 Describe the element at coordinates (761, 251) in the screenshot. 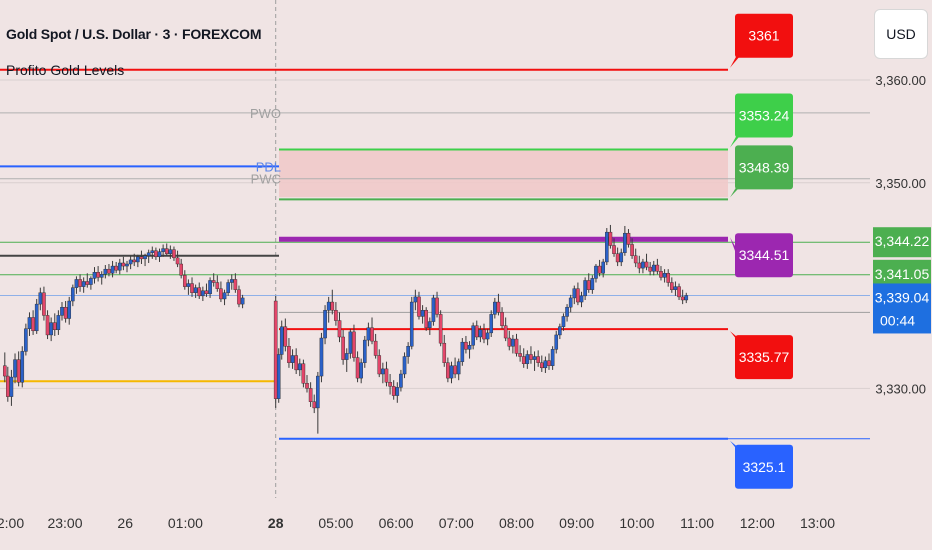

I see `level-price-tags: 3361 3353.24 3348.39 3344.51 3335.77 3325.1` at that location.